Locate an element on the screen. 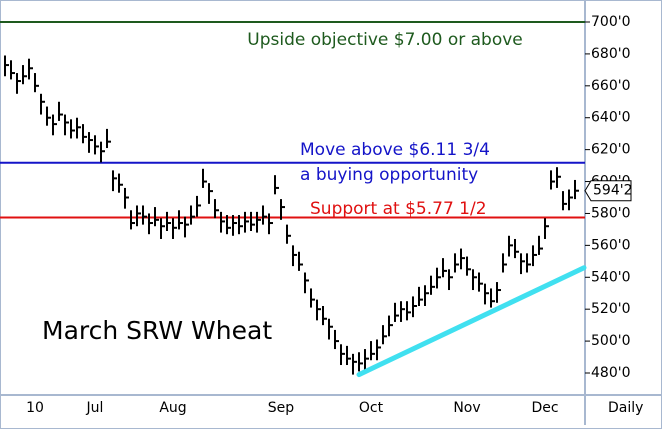 Image resolution: width=662 pixels, height=429 pixels. x-tick-label: 10 is located at coordinates (35, 408).